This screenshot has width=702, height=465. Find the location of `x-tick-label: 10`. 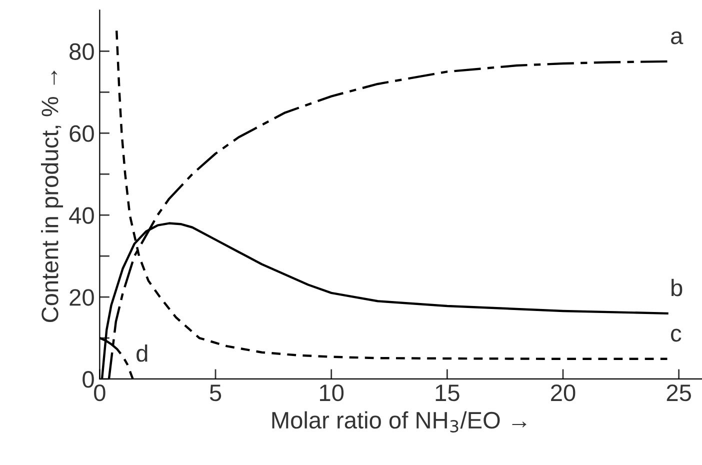

x-tick-label: 10 is located at coordinates (332, 393).